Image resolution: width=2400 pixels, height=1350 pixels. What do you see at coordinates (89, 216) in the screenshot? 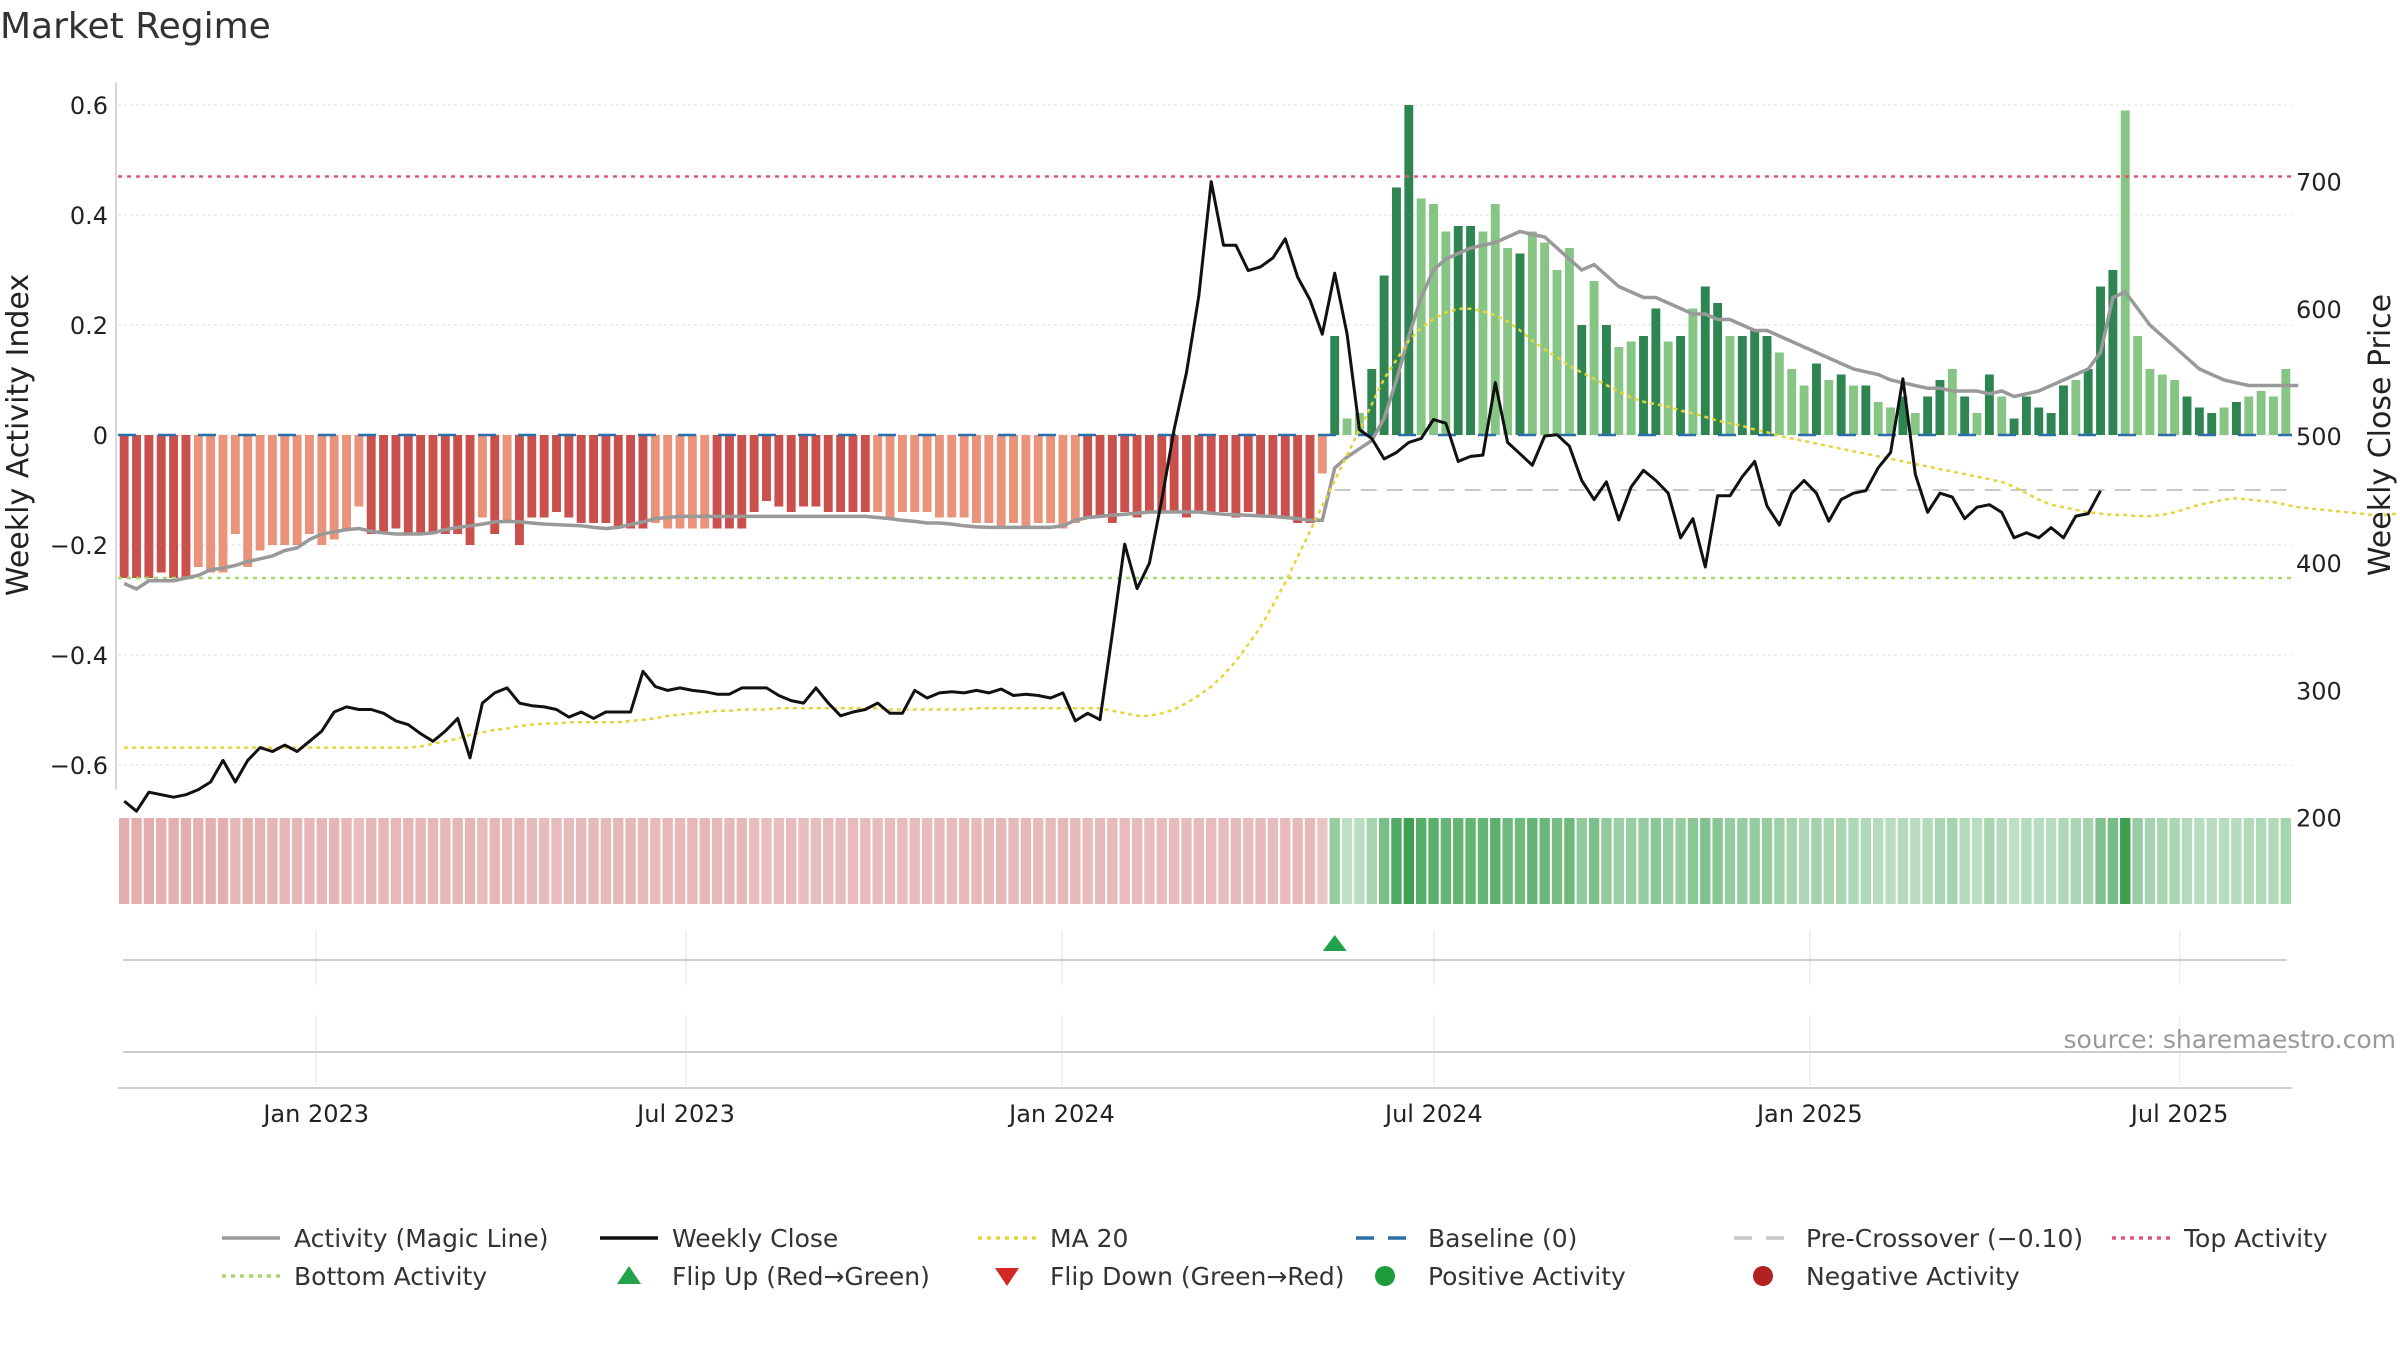
I see `y-tick-left: 0.4` at bounding box center [89, 216].